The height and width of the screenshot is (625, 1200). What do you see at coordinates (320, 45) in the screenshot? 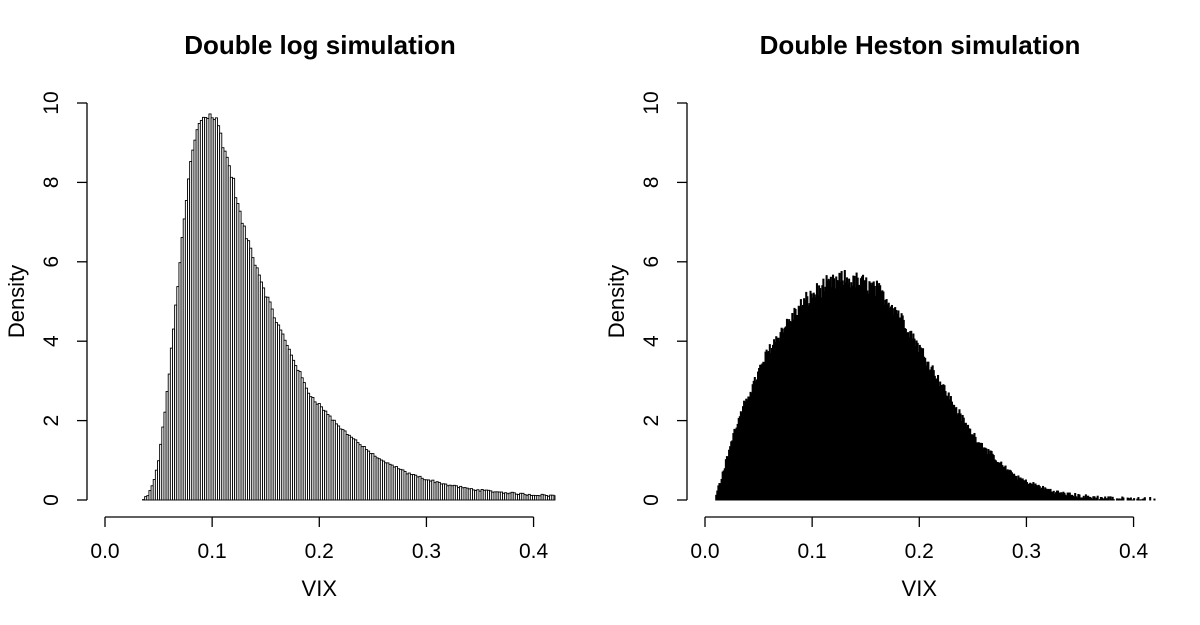
I see `chart-title: Double log simulation` at bounding box center [320, 45].